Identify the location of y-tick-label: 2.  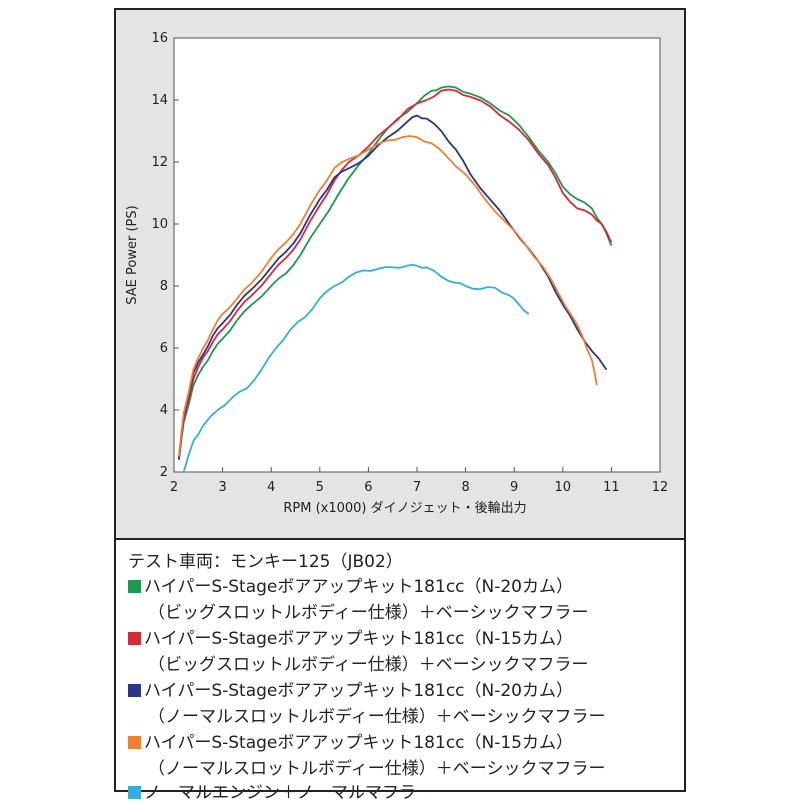
(164, 472).